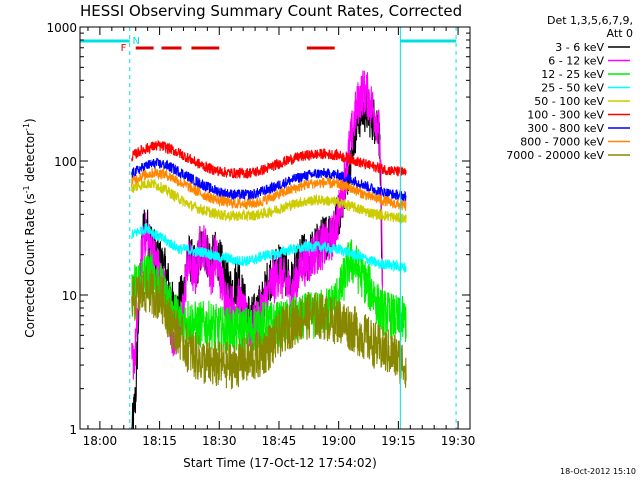 This screenshot has height=480, width=640. I want to click on x-tick-label-2: 18:30, so click(219, 441).